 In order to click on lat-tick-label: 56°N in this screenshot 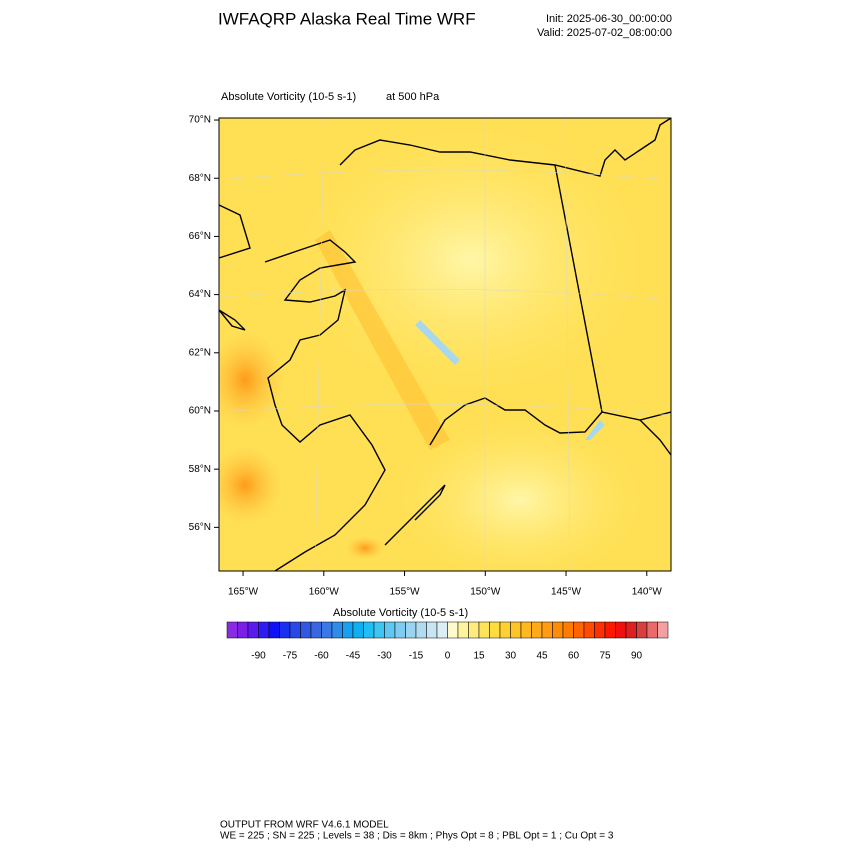, I will do `click(200, 527)`.